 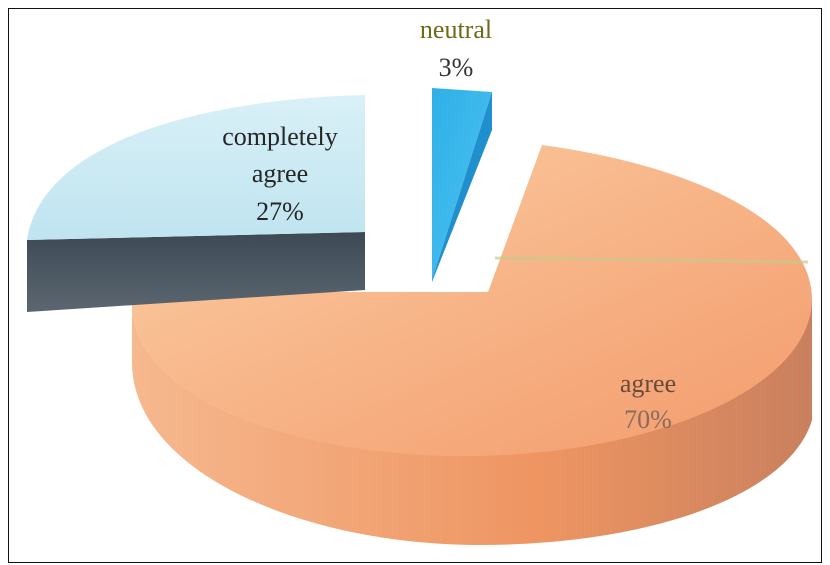 What do you see at coordinates (196, 167) in the screenshot?
I see `slice-completely-agree-top` at bounding box center [196, 167].